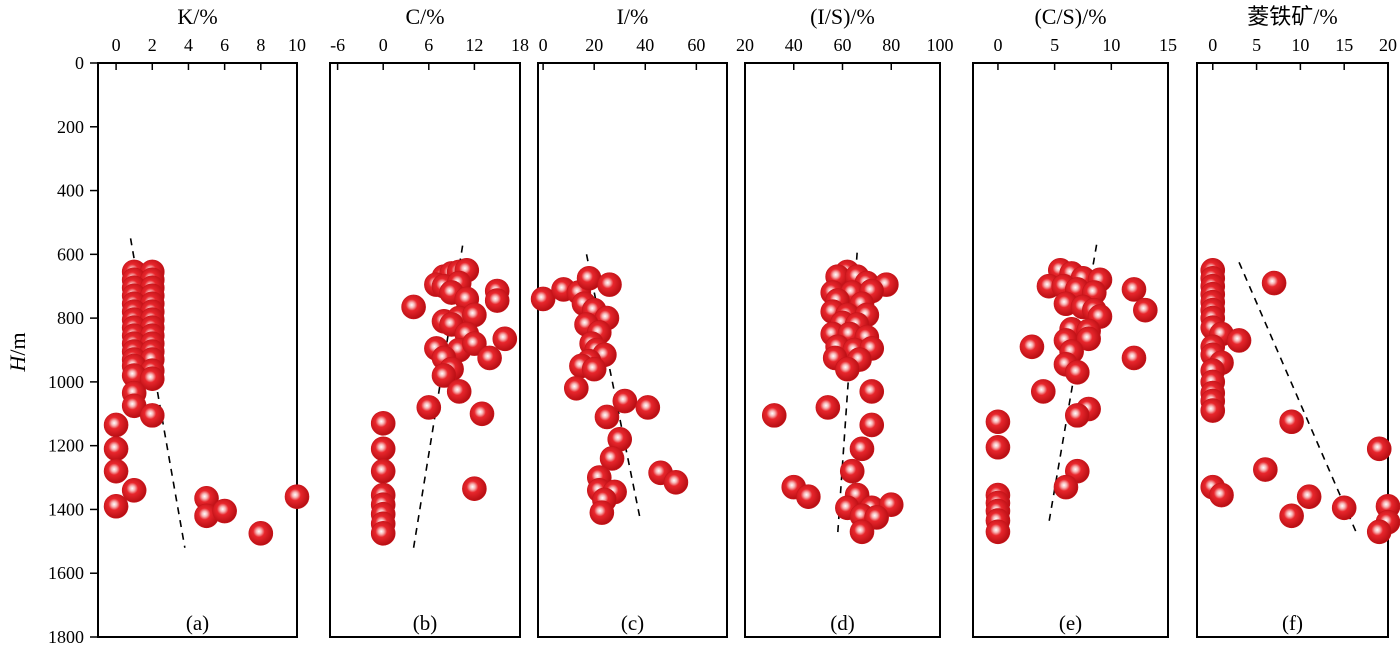 The width and height of the screenshot is (1400, 655). Describe the element at coordinates (891, 45) in the screenshot. I see `x-tick-label-d-80: 80` at that location.